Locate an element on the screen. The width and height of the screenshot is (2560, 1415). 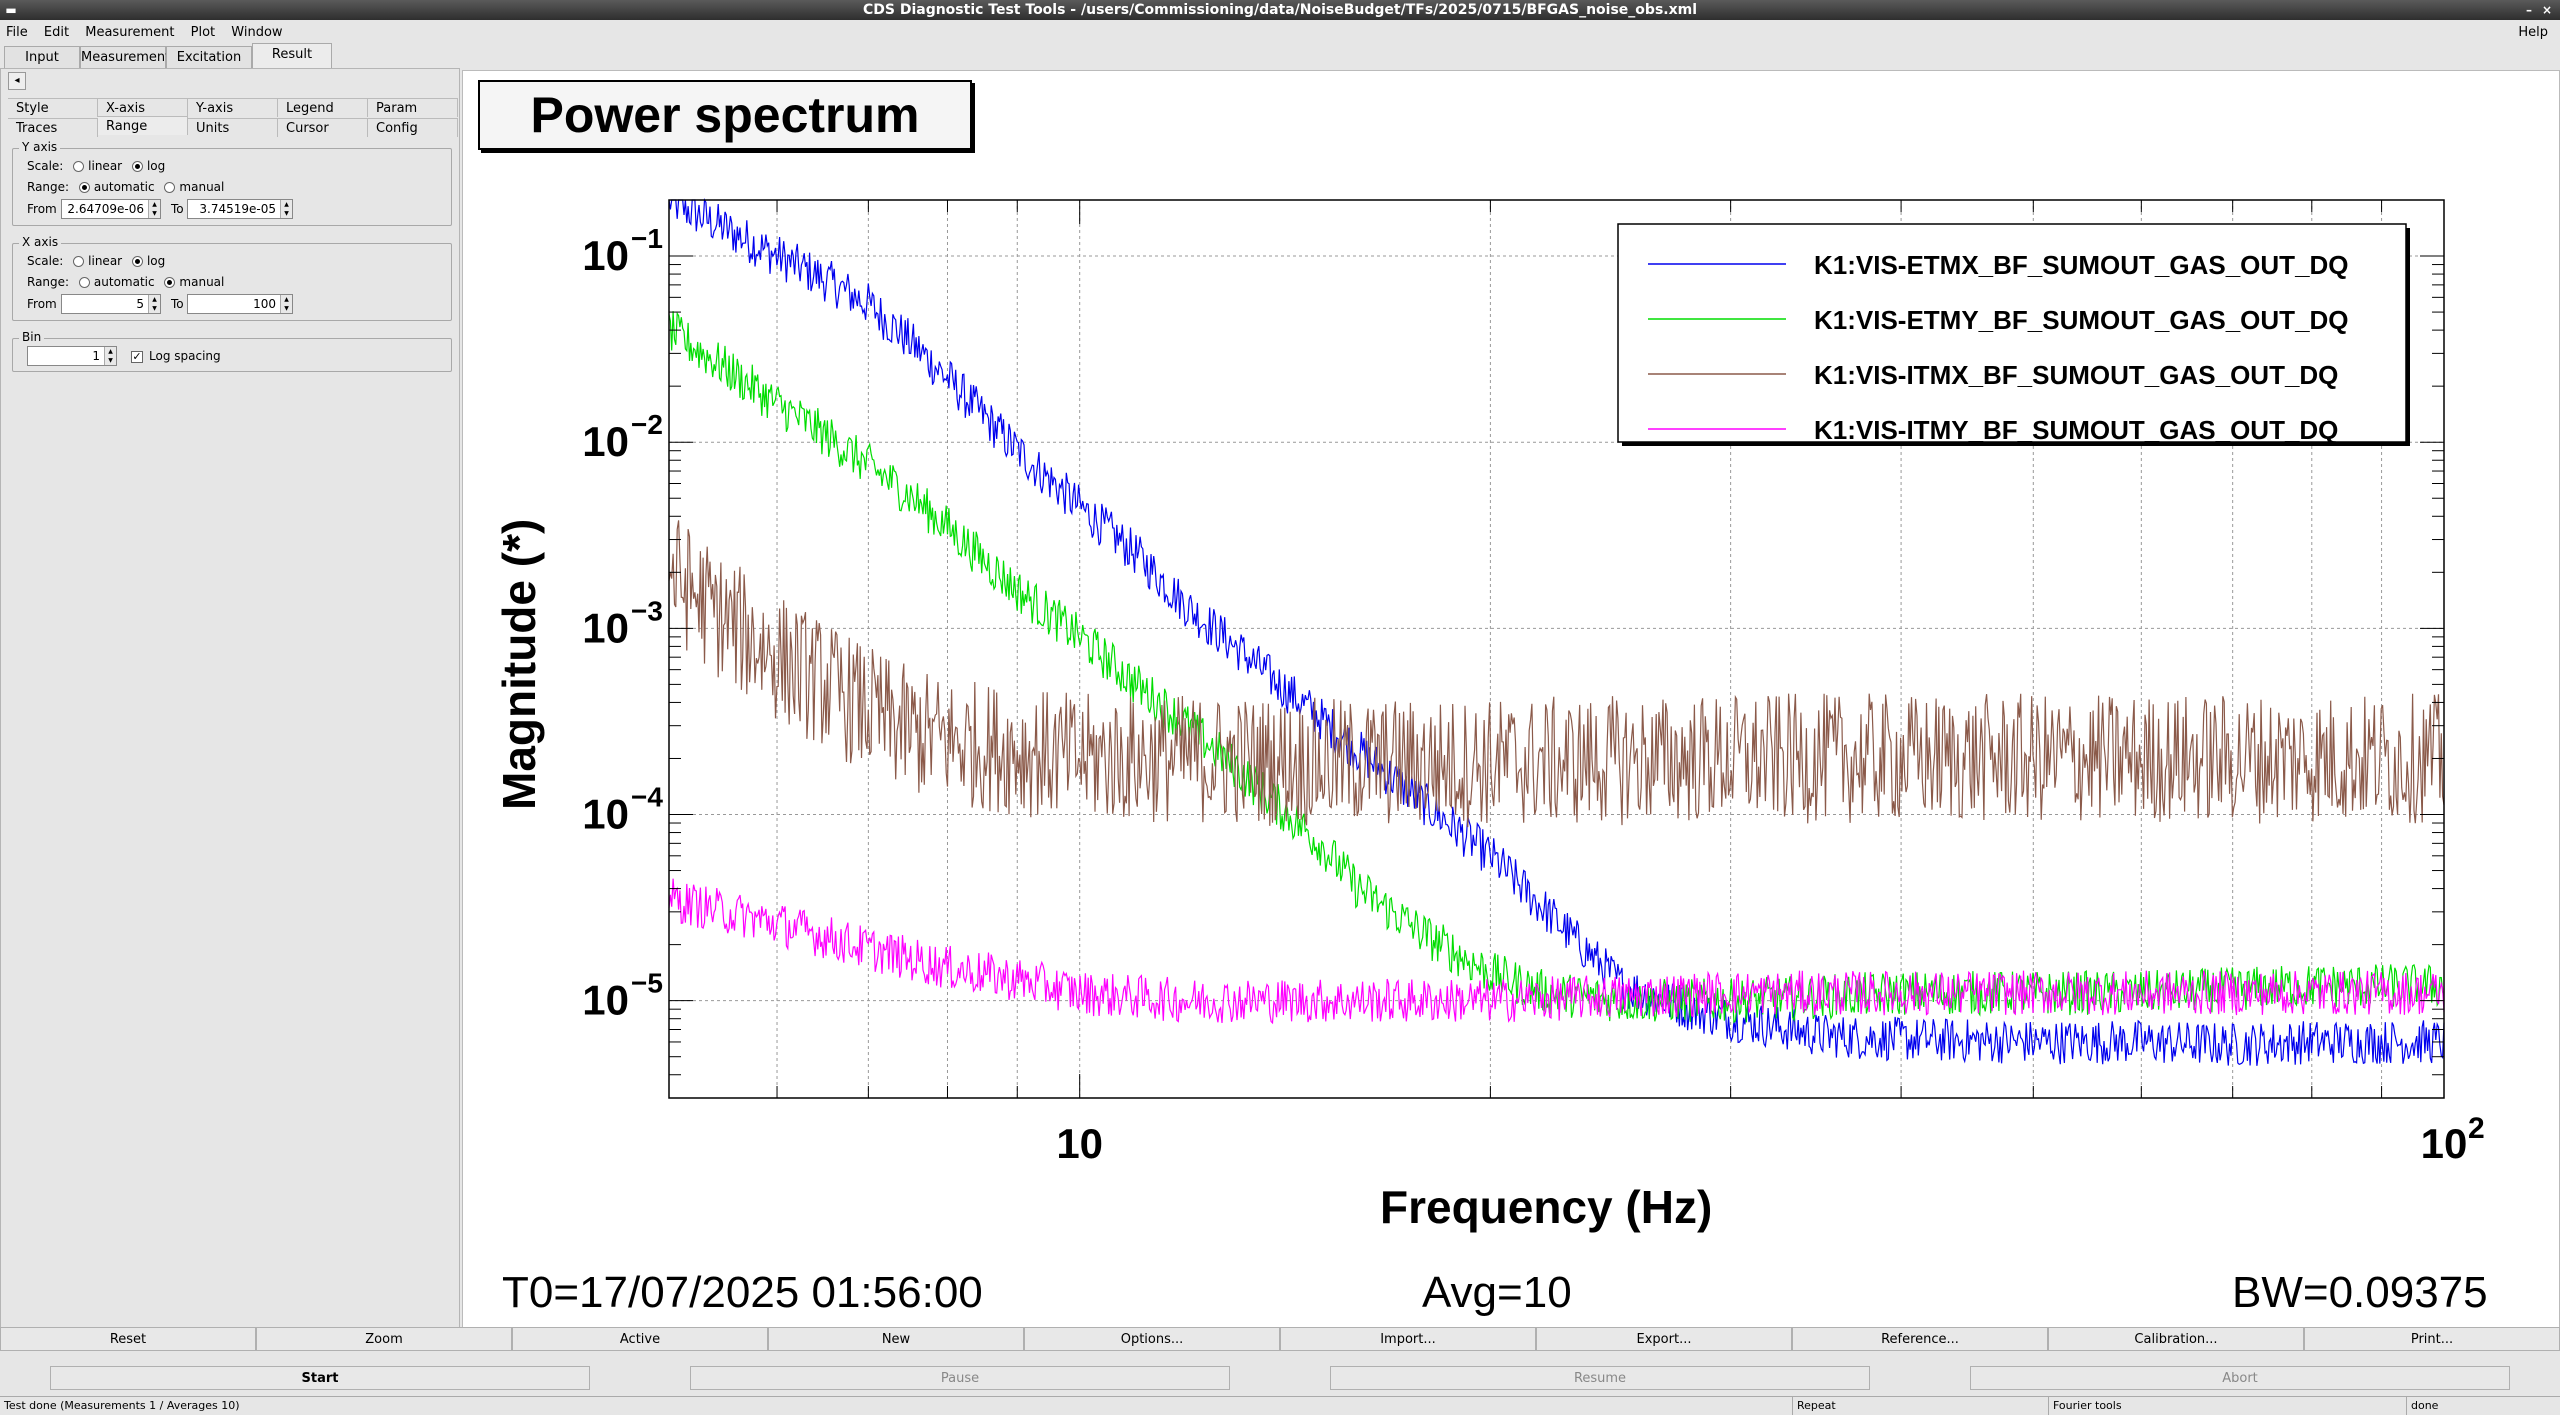
x-from-field: 5 ▲ ▼ is located at coordinates (111, 304).